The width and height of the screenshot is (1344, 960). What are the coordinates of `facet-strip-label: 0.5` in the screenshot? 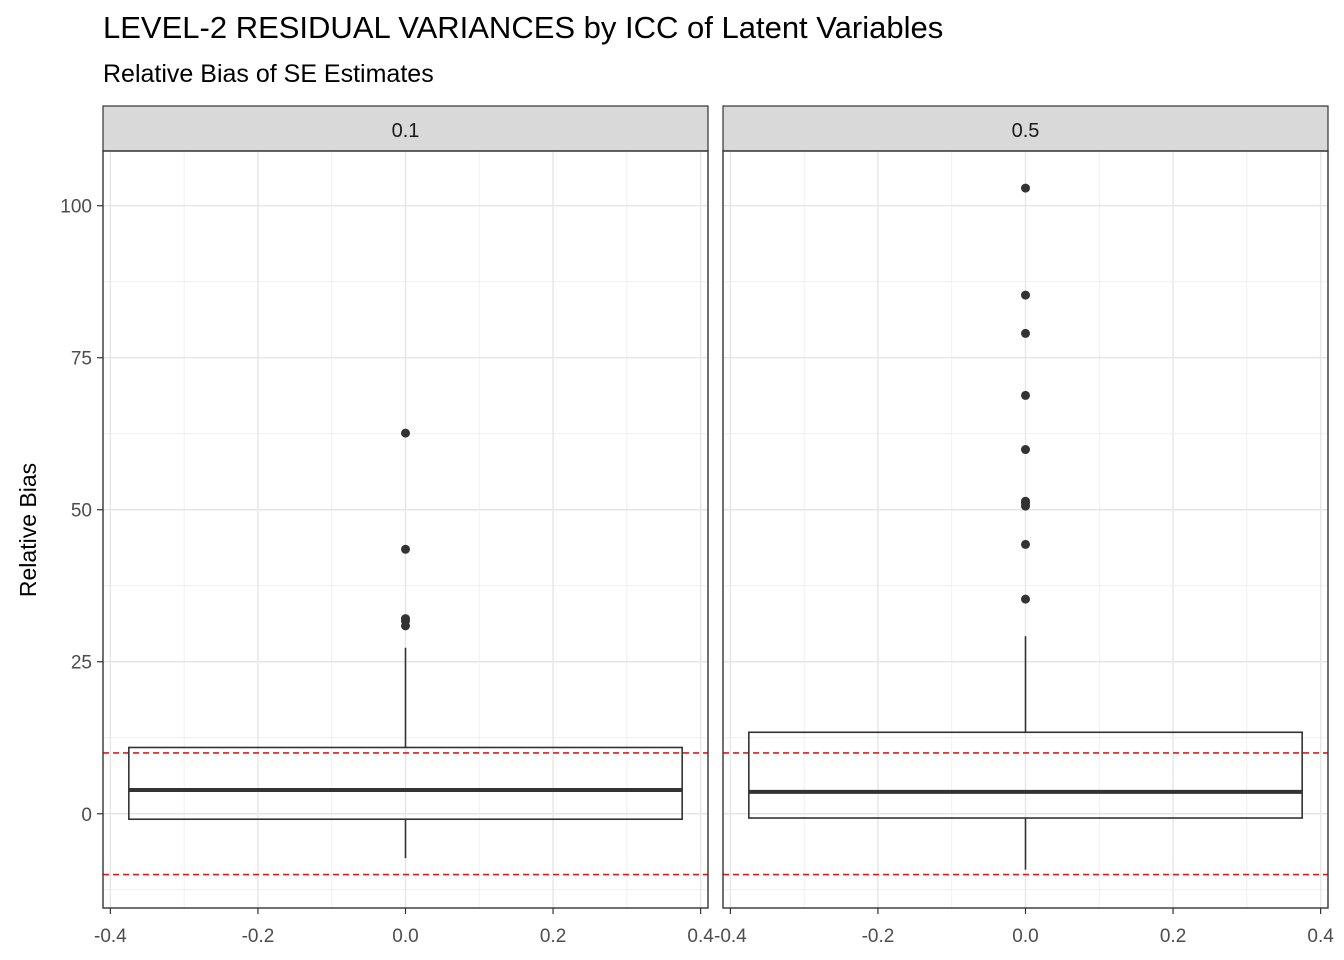 It's located at (1026, 131).